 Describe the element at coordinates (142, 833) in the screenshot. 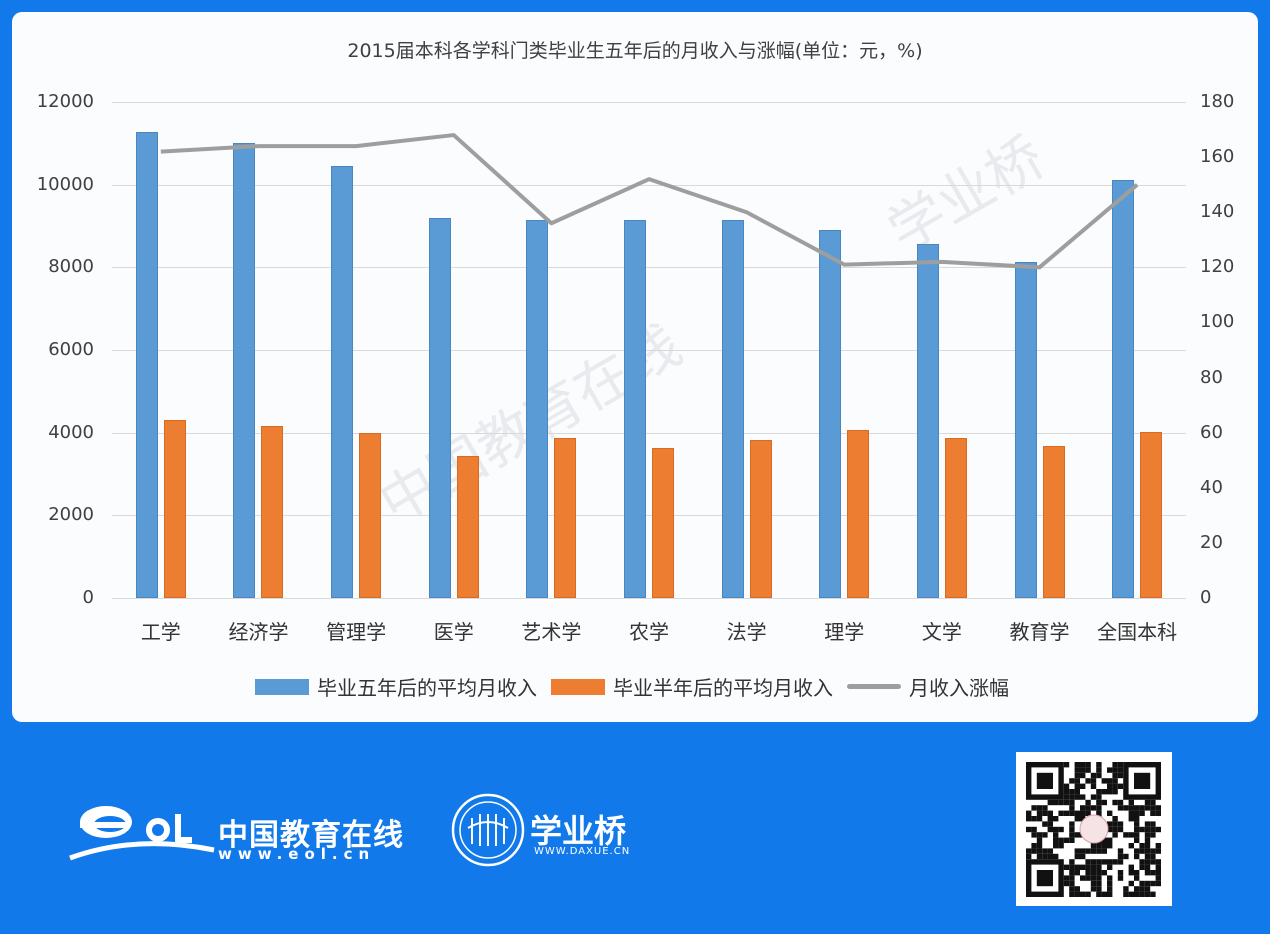

I see `eol-logo-icon` at that location.